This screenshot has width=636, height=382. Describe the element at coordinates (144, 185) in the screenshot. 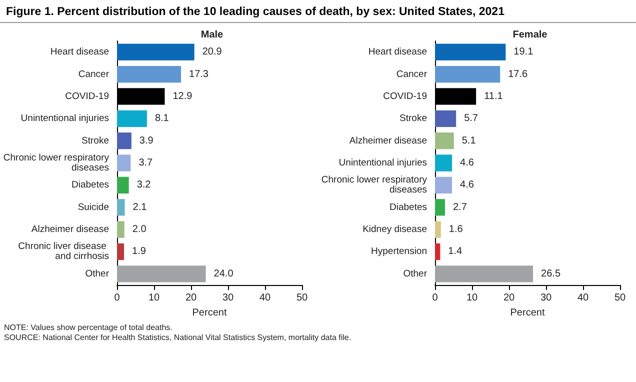

I see `data-label: 3.2` at that location.